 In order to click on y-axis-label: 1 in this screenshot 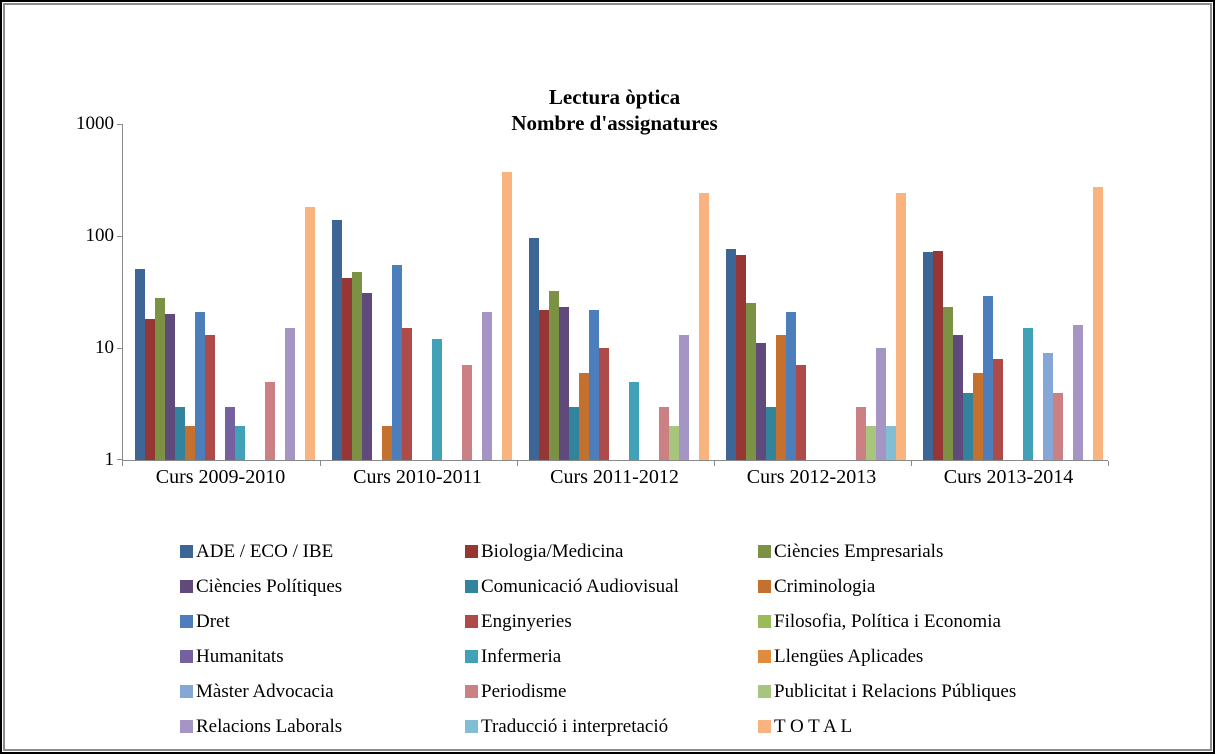, I will do `click(109, 459)`.